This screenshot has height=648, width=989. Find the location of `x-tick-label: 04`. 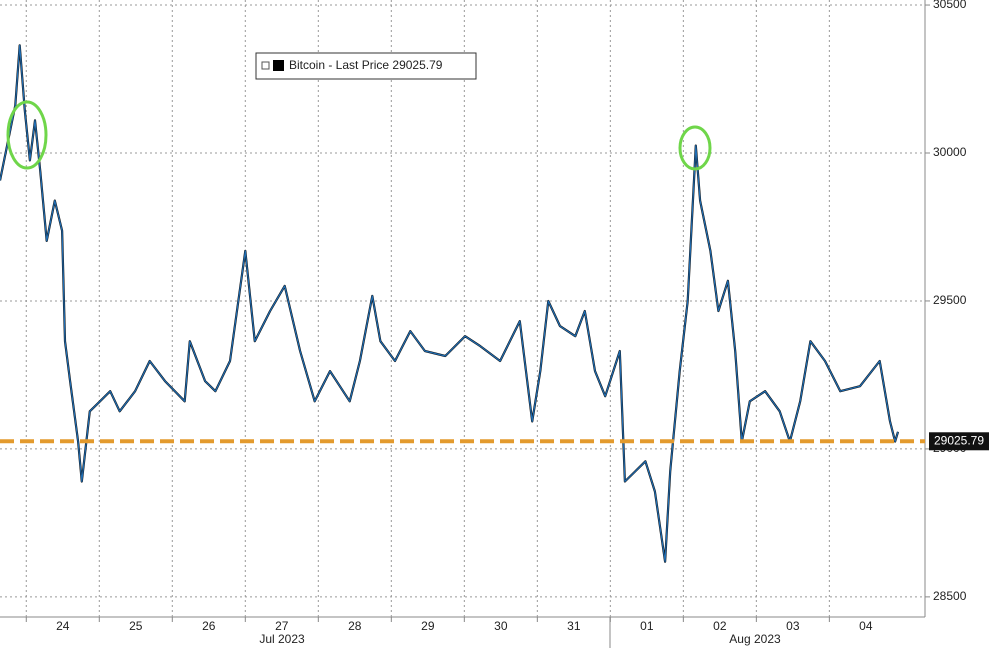

x-tick-label: 04 is located at coordinates (866, 626).